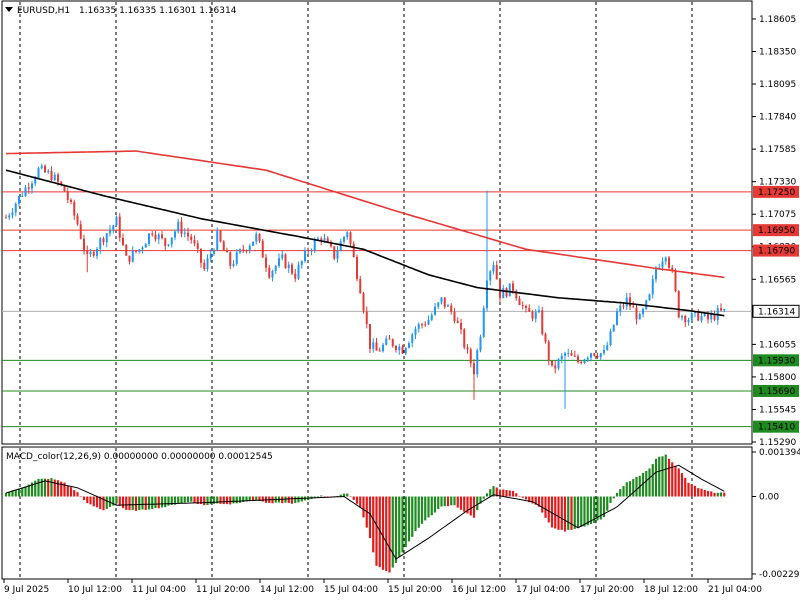 Image resolution: width=800 pixels, height=600 pixels. What do you see at coordinates (776, 193) in the screenshot?
I see `resistance-price-tag-label: 1.17250` at bounding box center [776, 193].